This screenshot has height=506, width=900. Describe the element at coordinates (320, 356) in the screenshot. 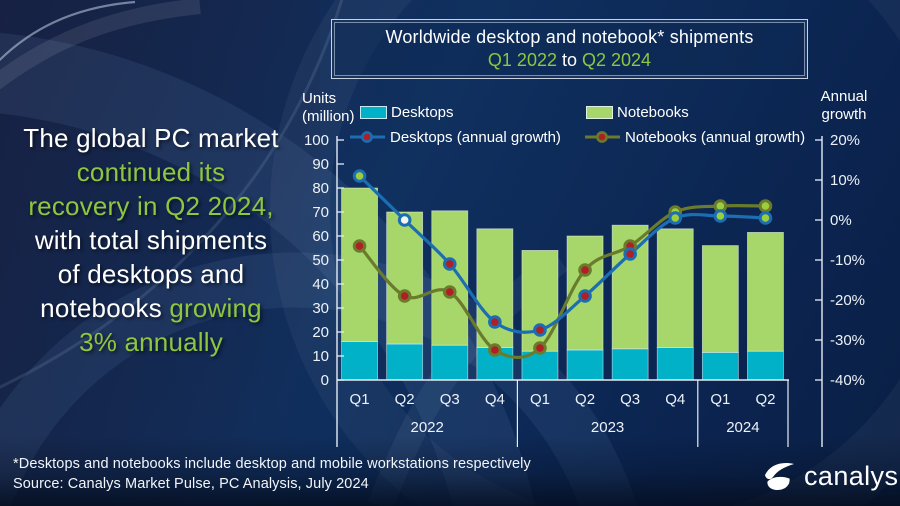

I see `left-axis-tick-label: 10` at that location.